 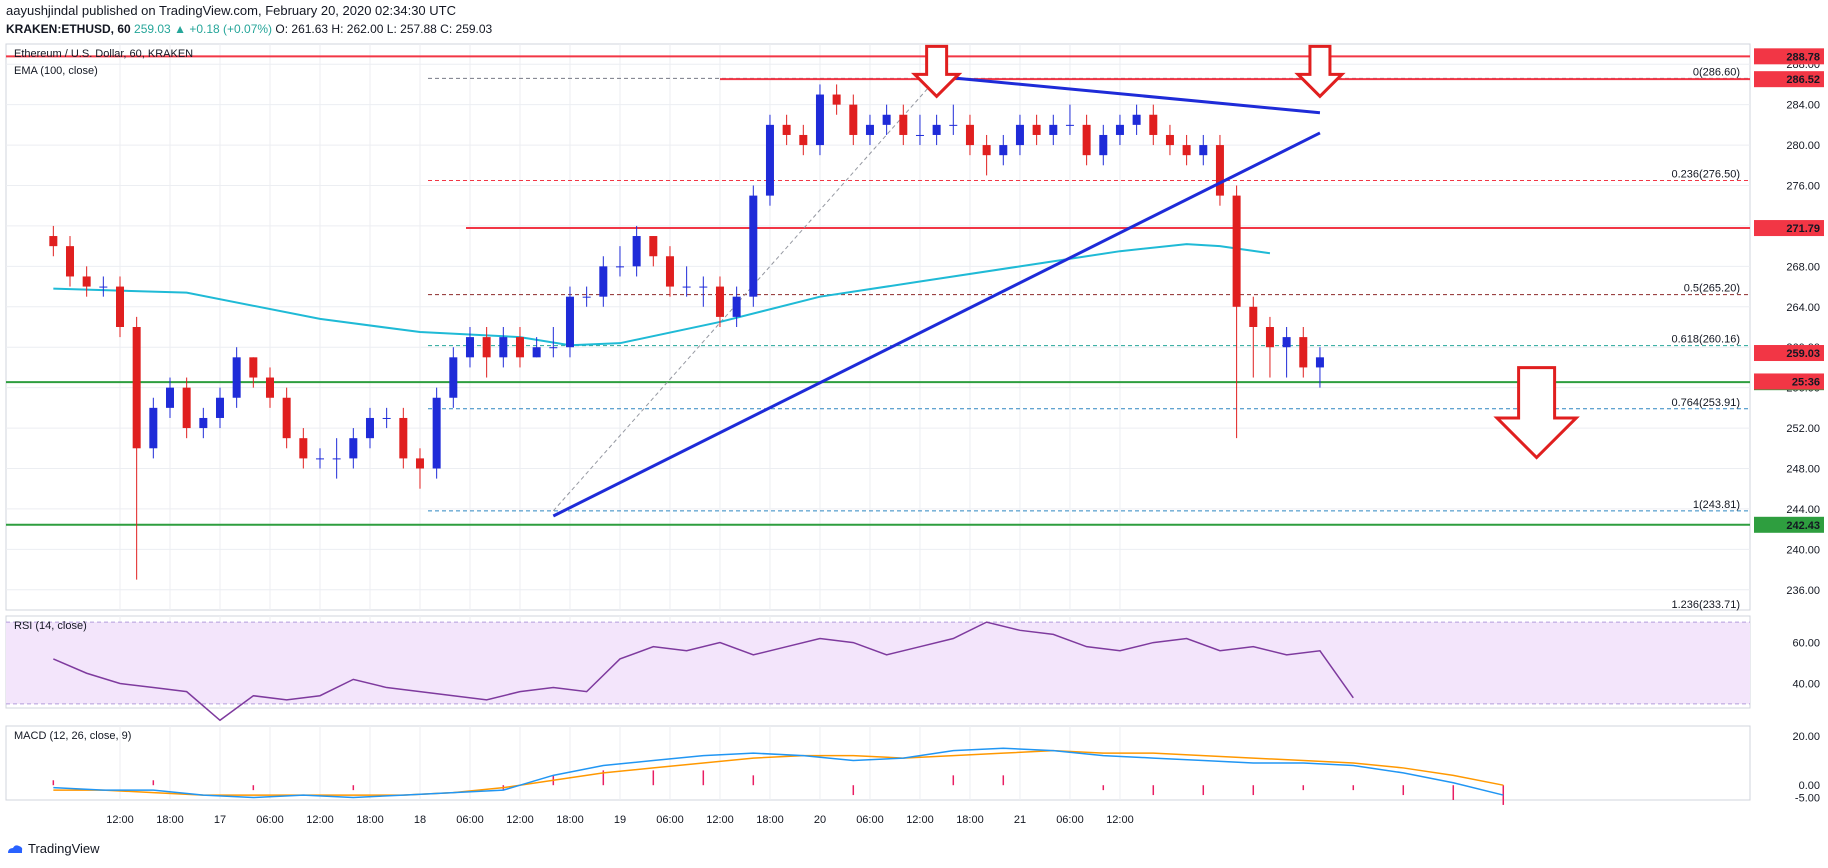 I want to click on rsi-band, so click(x=878, y=663).